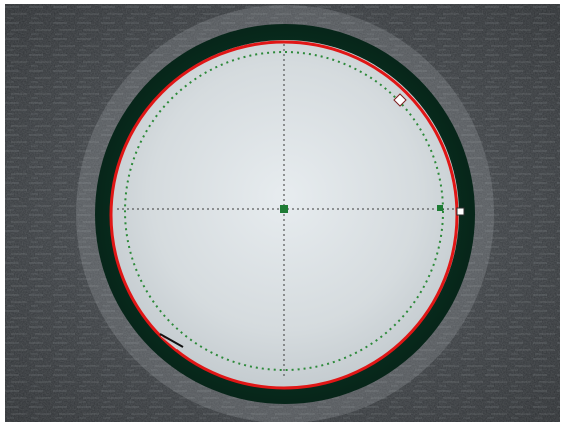 This screenshot has width=565, height=426. What do you see at coordinates (171, 341) in the screenshot?
I see `line-handle-icon` at bounding box center [171, 341].